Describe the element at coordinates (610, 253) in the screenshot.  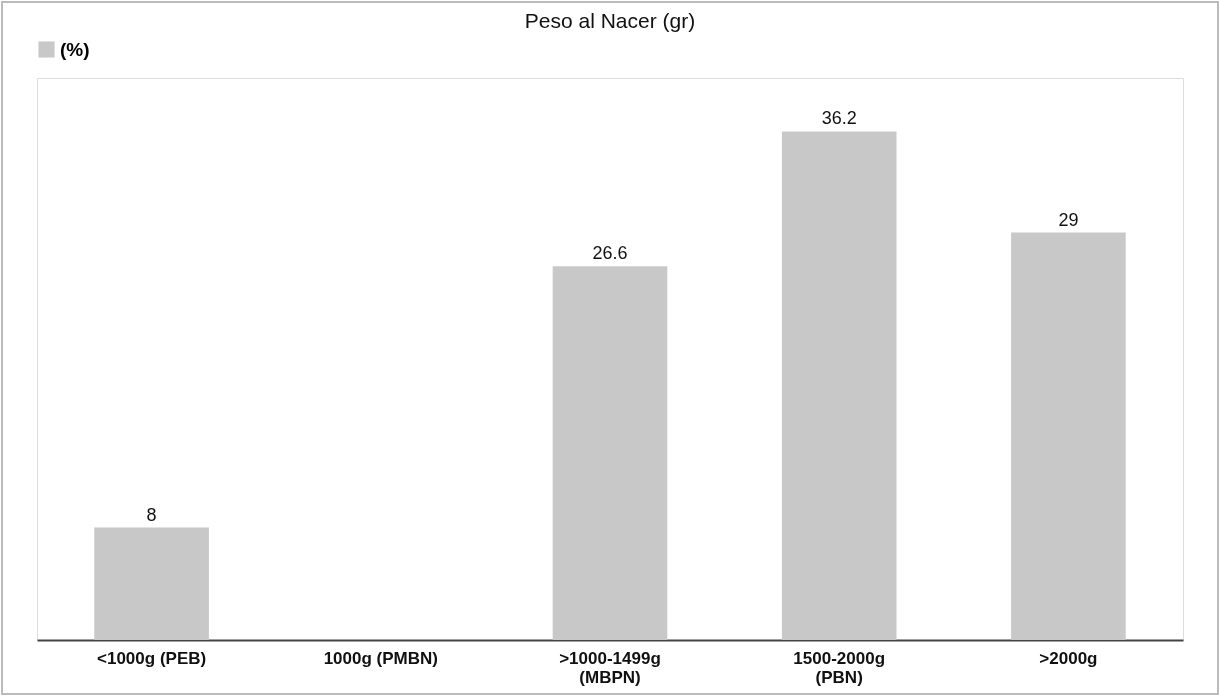
I see `data-label: 26.6` at that location.